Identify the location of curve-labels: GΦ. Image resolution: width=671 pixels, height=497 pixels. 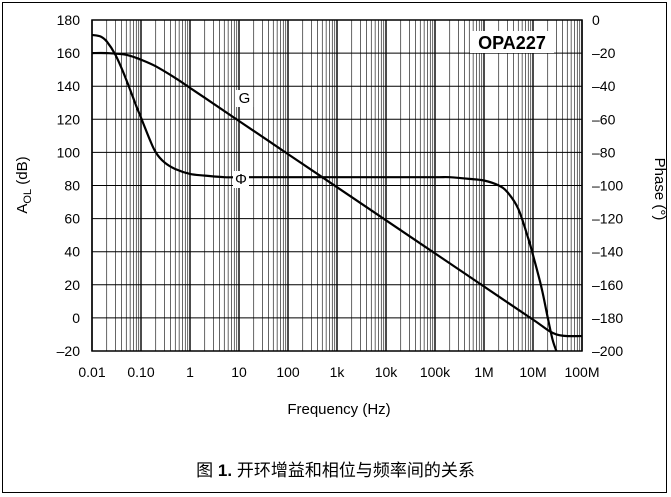
(243, 139).